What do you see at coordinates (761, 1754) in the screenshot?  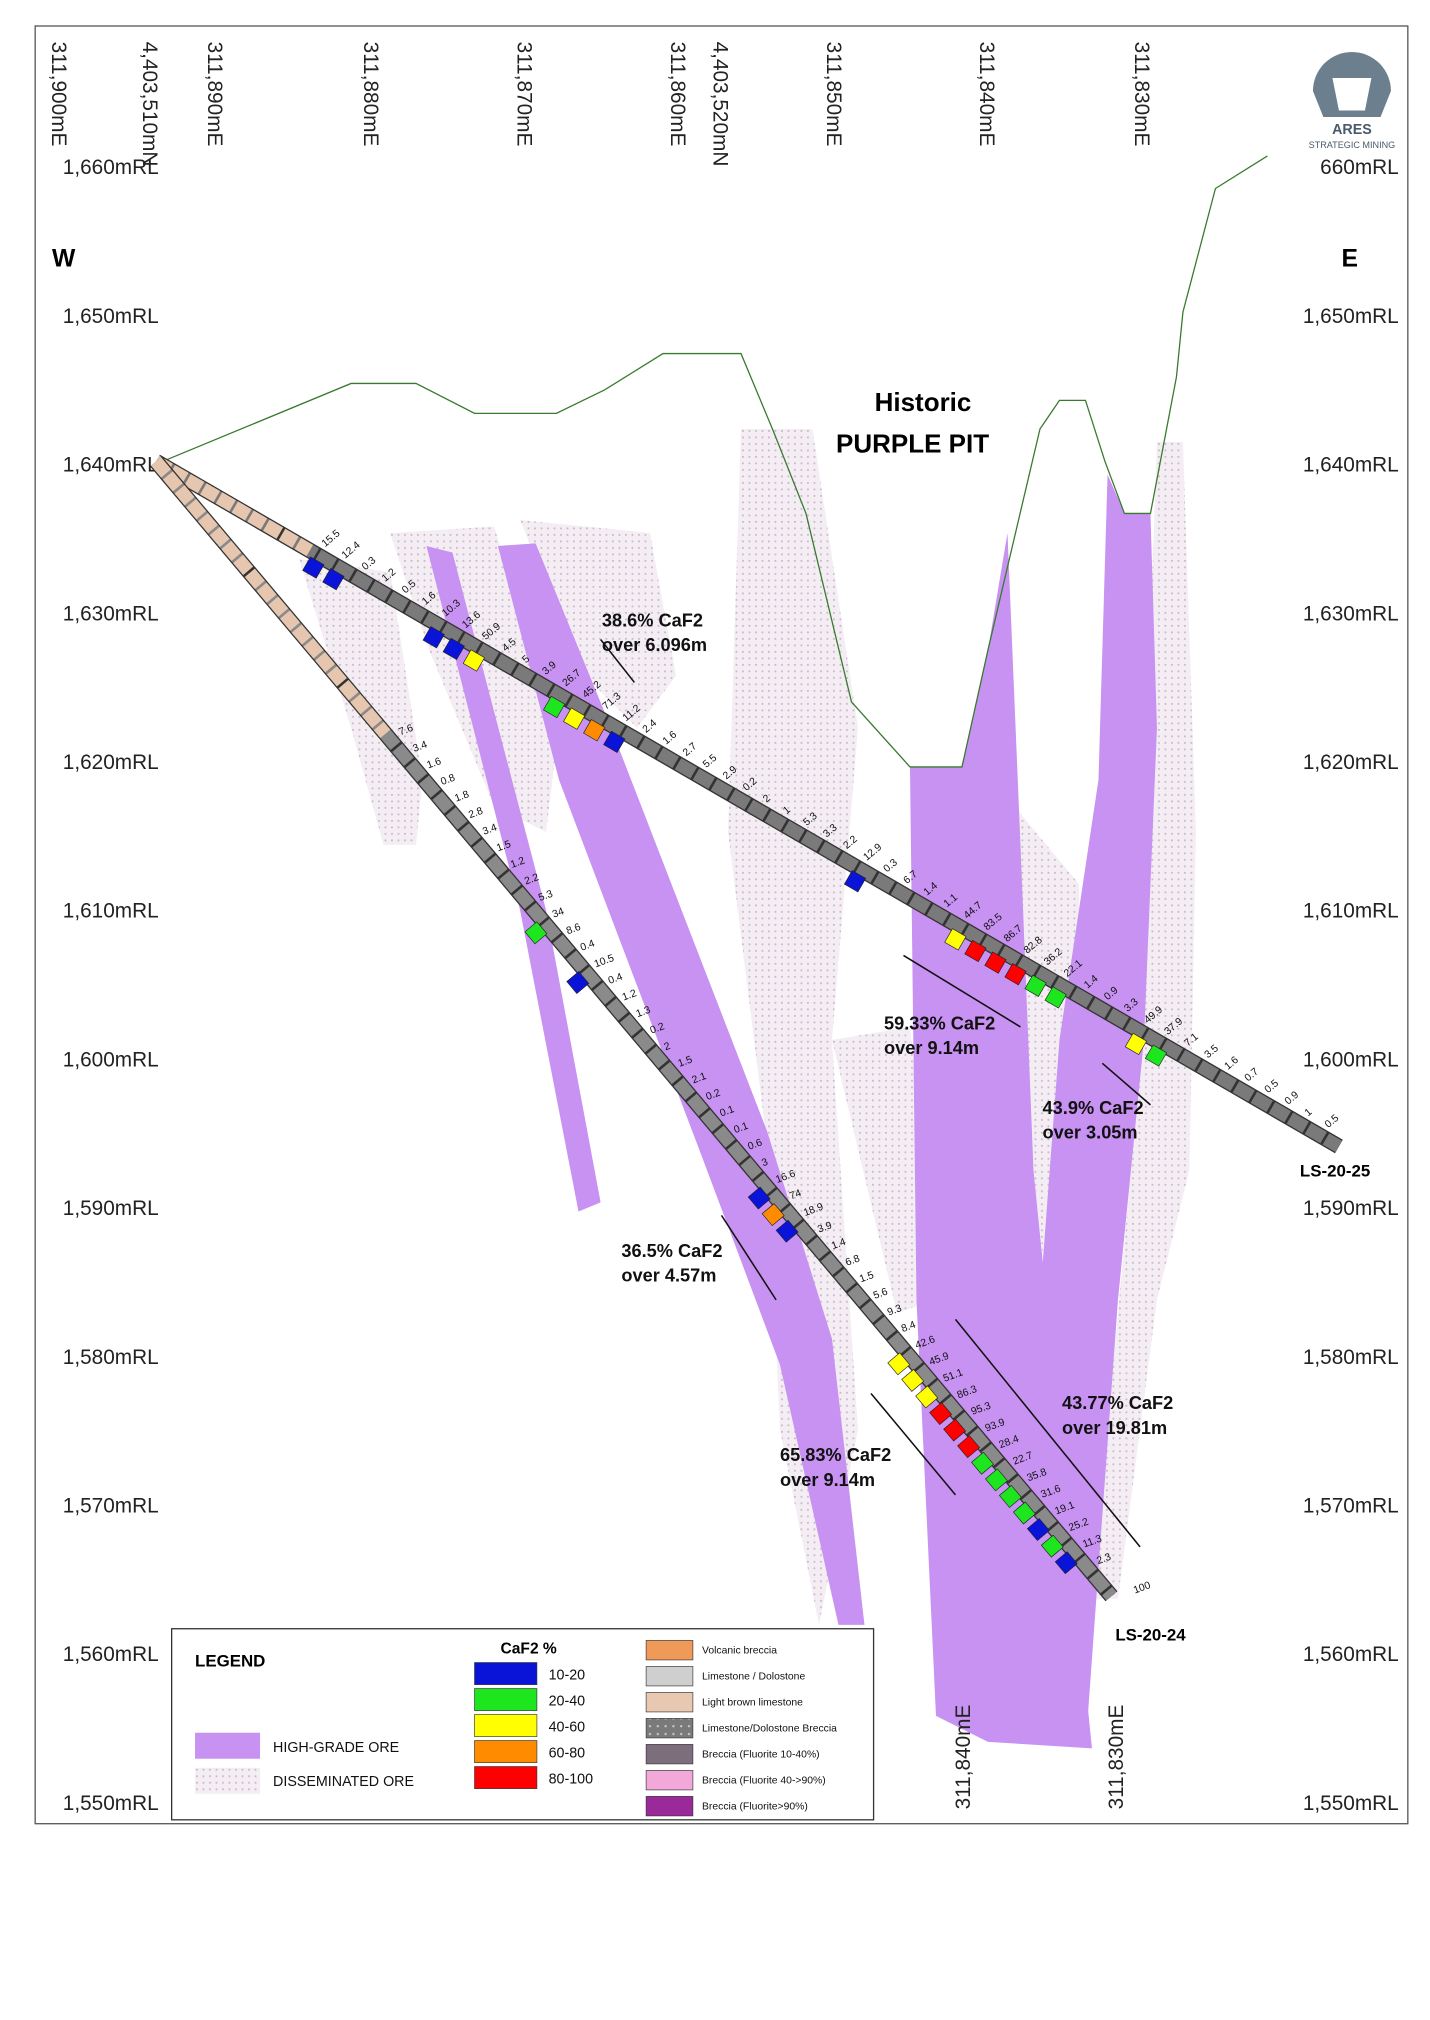 I see `legend-litho-label: Breccia (Fluorite 10-40%)` at bounding box center [761, 1754].